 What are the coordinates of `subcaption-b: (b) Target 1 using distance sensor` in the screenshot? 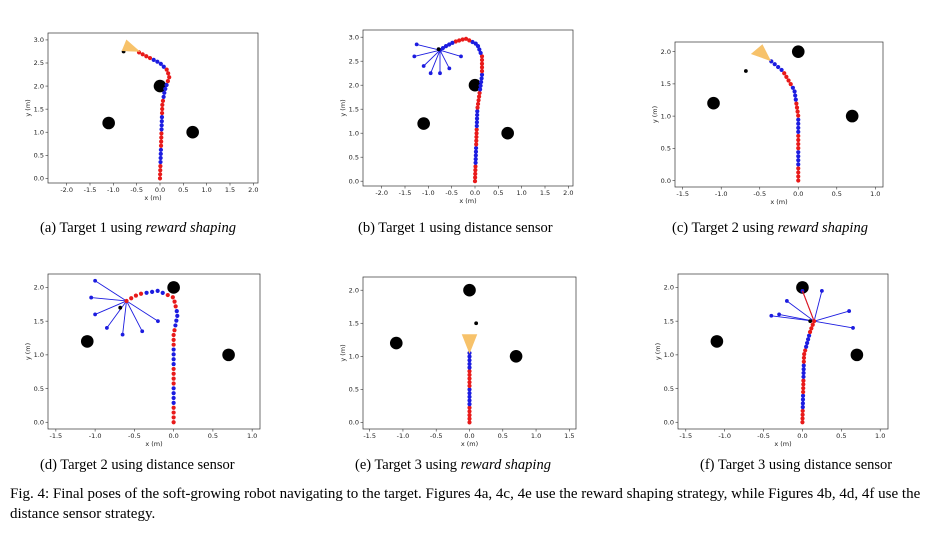 It's located at (455, 228).